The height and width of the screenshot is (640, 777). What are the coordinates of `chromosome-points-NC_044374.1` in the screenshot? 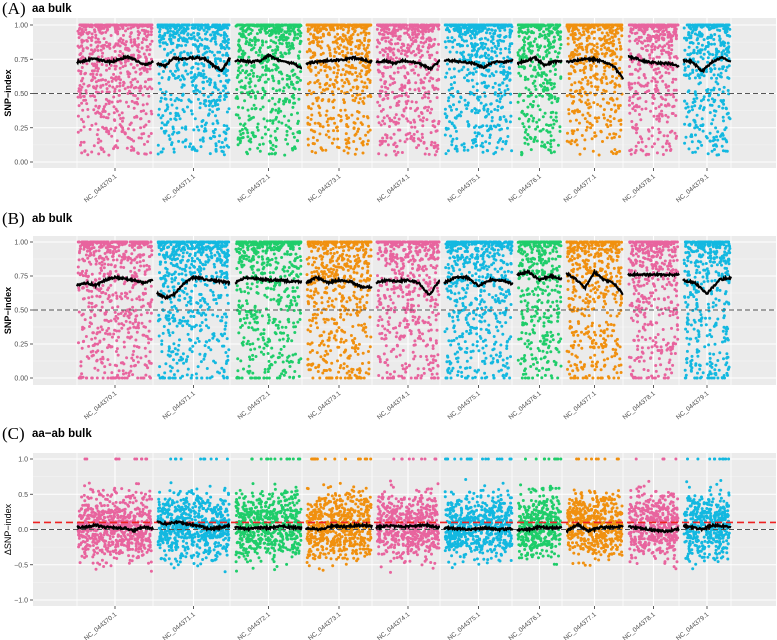 It's located at (408, 90).